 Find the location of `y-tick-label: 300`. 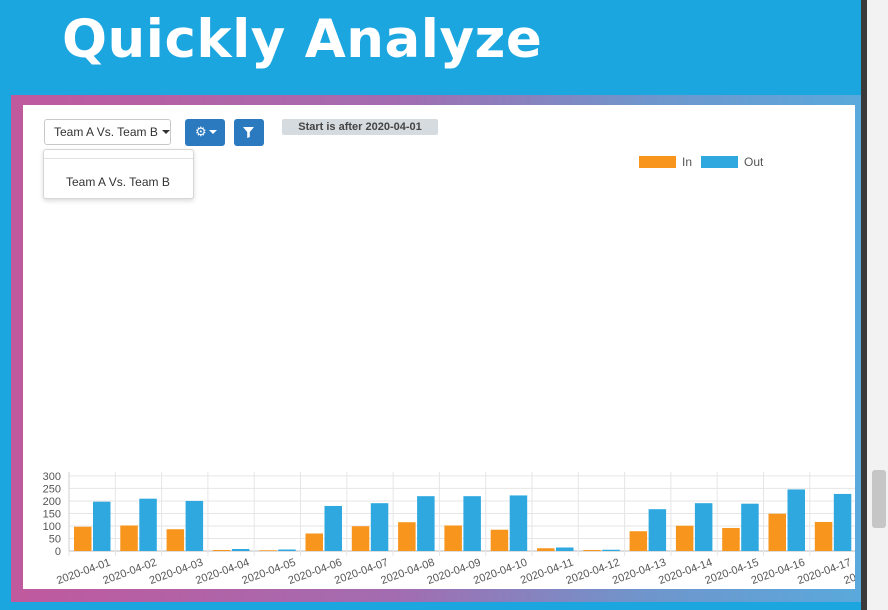

y-tick-label: 300 is located at coordinates (52, 477).